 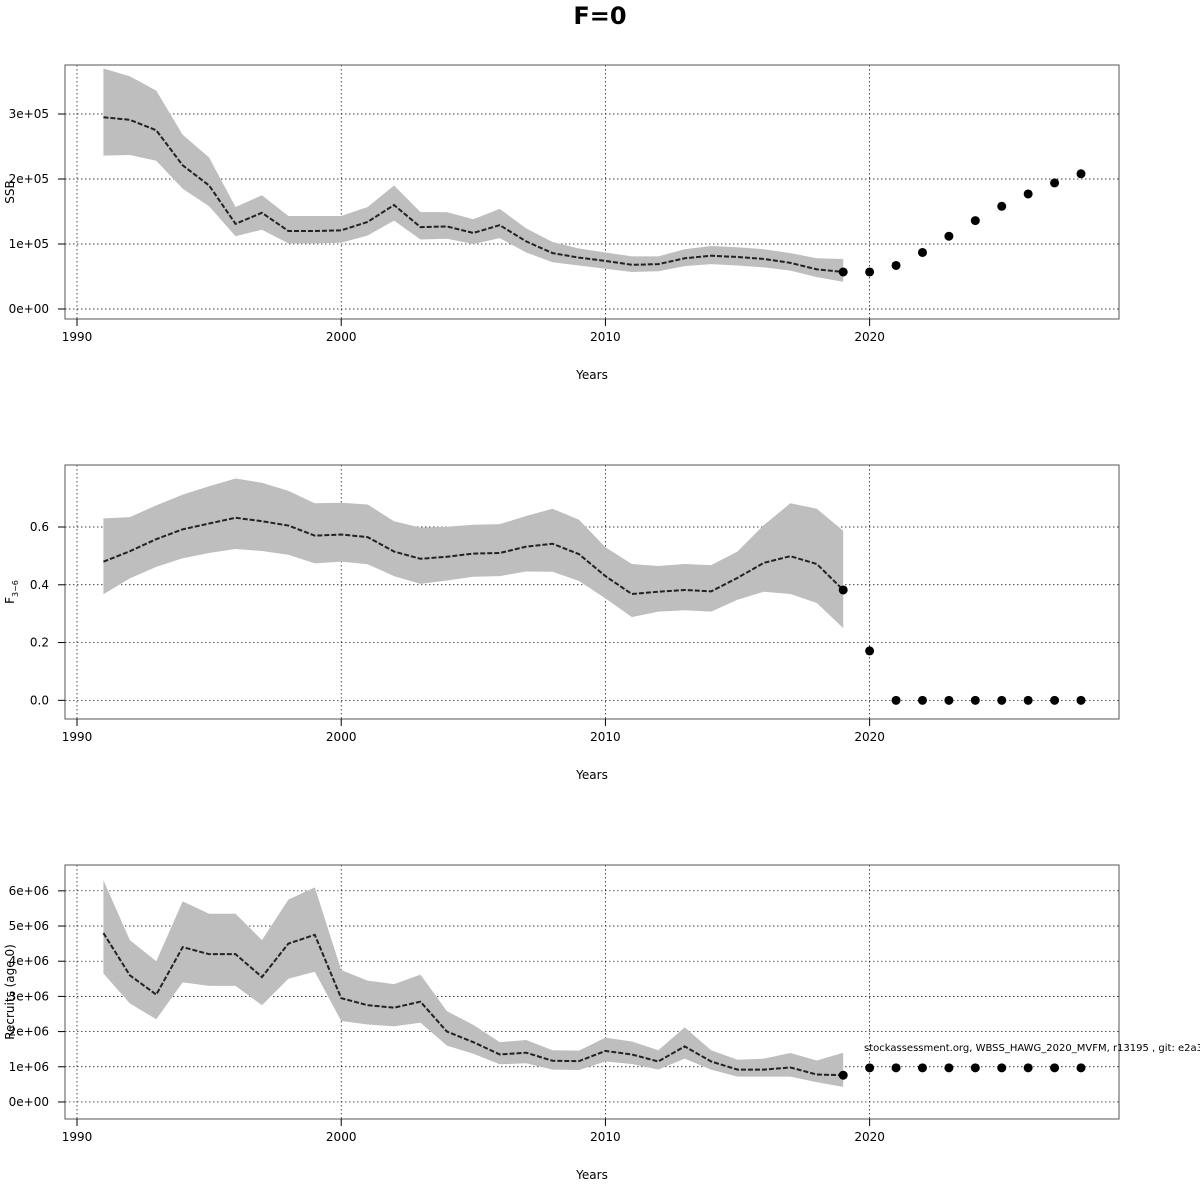 What do you see at coordinates (29, 926) in the screenshot?
I see `recruits-ytick-label-5: 5e+06` at bounding box center [29, 926].